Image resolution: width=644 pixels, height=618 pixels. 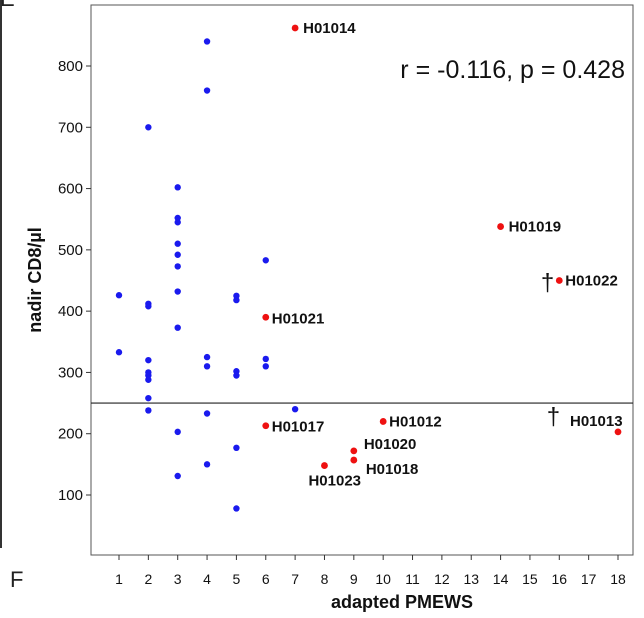 I want to click on y-tick-label: 200, so click(x=70, y=434).